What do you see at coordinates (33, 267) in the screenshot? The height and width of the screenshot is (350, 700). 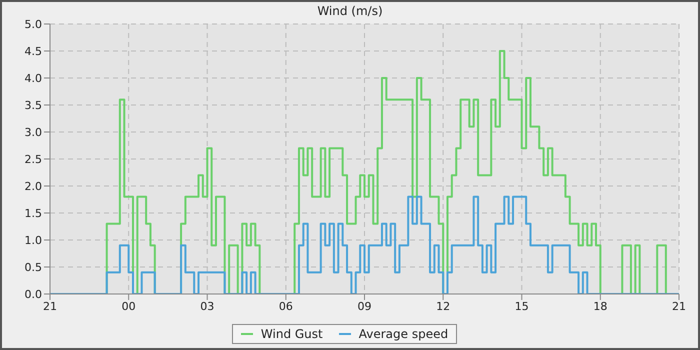 I see `y-tick-label: 0.5` at bounding box center [33, 267].